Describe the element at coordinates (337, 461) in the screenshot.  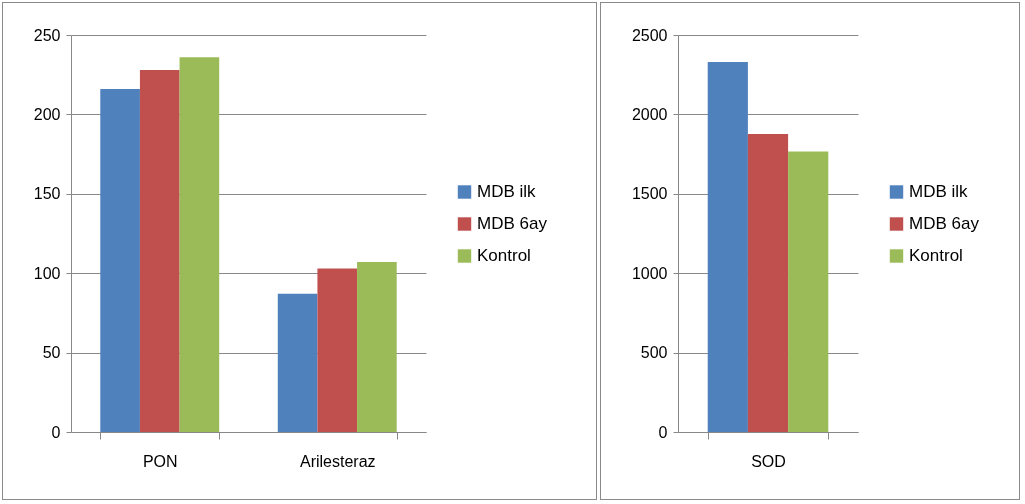
I see `x-tick-label: Arilesteraz` at that location.